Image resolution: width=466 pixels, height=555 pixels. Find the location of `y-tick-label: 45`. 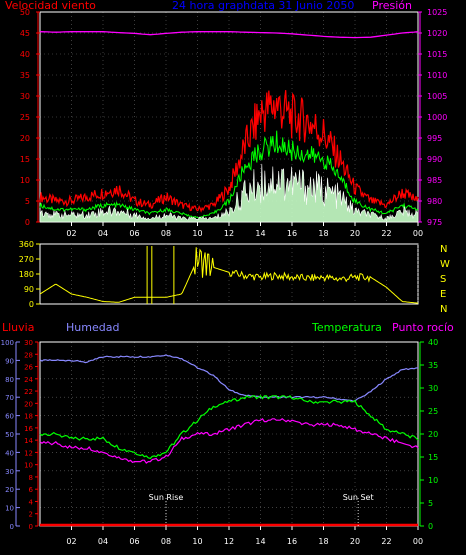

y-tick-label: 45 is located at coordinates (25, 33).